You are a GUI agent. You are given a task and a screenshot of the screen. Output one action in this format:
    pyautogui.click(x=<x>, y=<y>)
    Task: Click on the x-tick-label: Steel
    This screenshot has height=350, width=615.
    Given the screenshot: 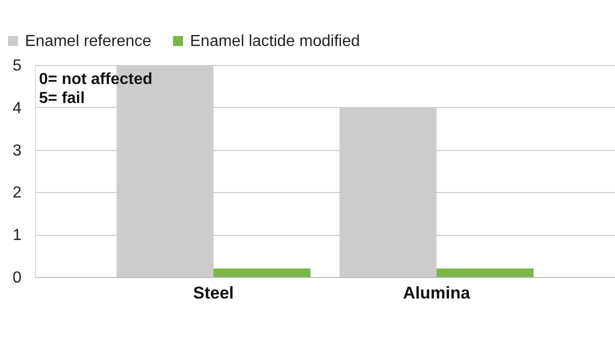 What is the action you would take?
    pyautogui.click(x=213, y=293)
    